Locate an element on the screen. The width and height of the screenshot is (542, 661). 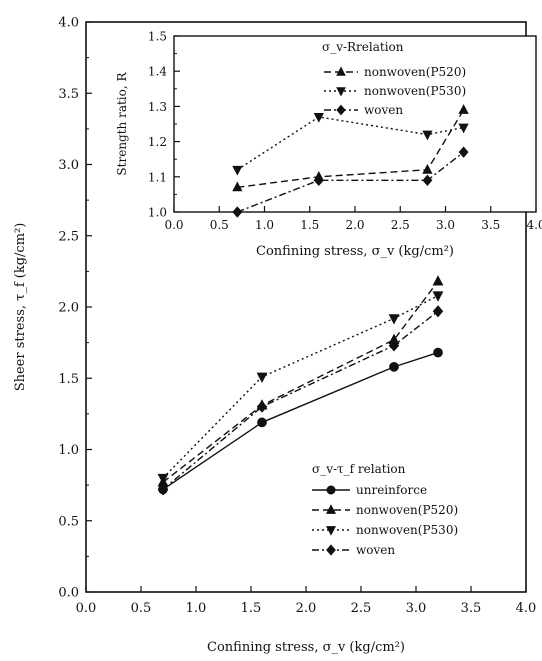
main-legend-label: unreinforce is located at coordinates (391, 490).